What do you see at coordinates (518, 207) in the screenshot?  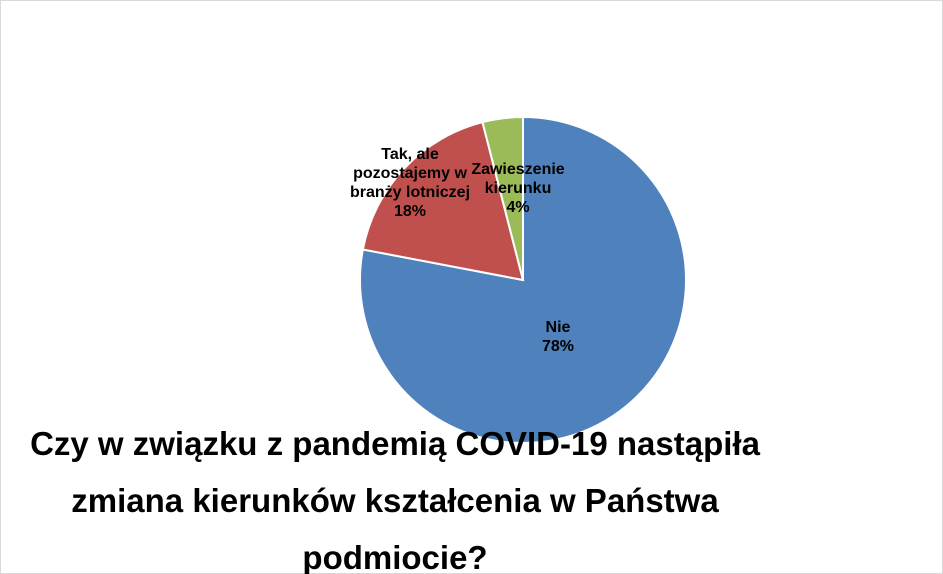 I see `slice-value-label: 4%` at bounding box center [518, 207].